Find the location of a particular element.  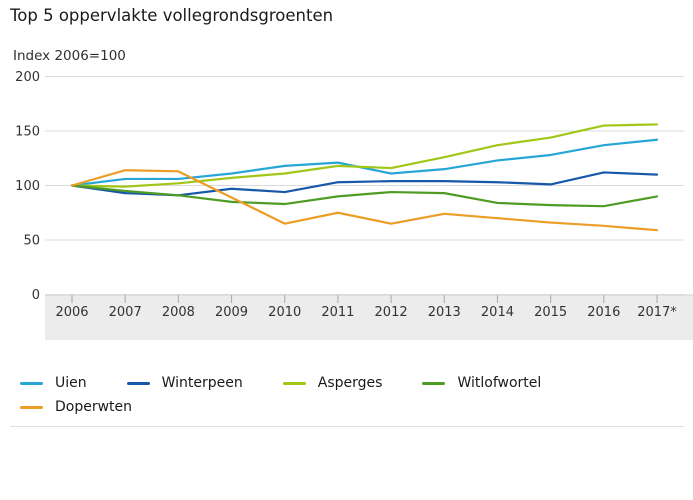

legend-item-uien: Uien is located at coordinates (53, 383).